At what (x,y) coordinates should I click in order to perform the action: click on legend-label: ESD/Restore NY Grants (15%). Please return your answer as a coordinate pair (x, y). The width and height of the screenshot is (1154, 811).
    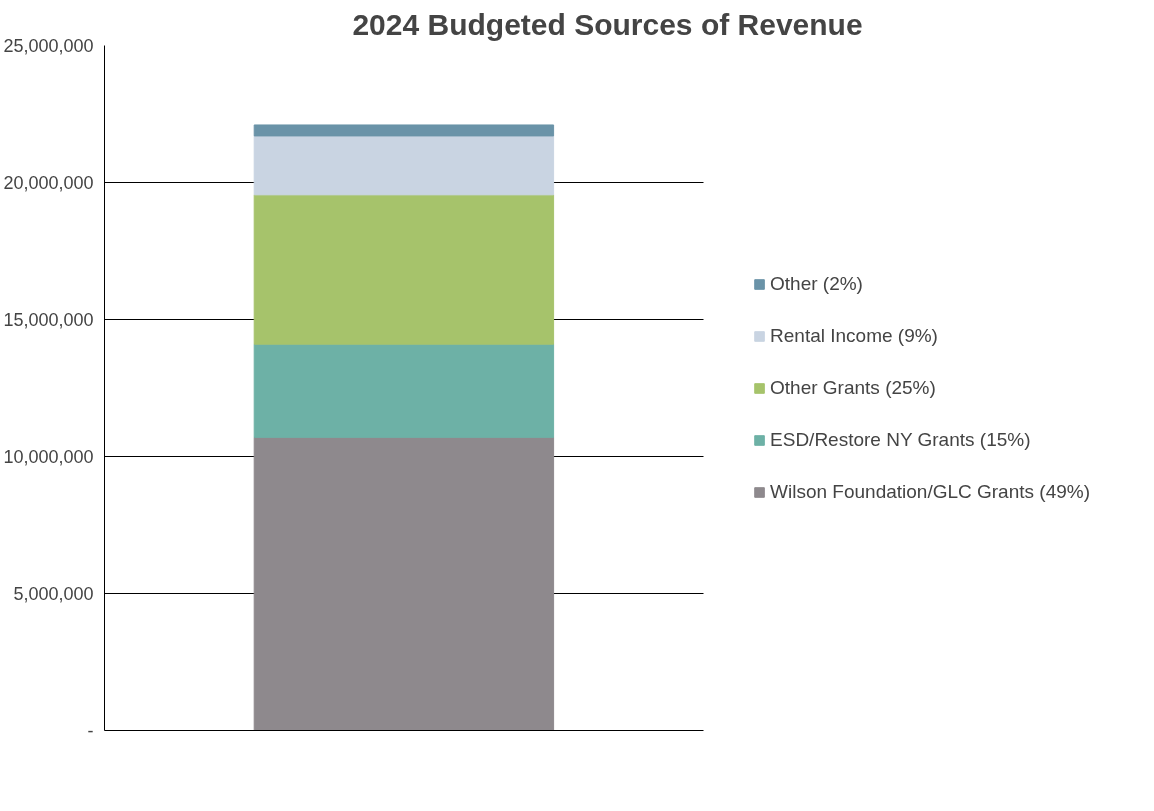
    Looking at the image, I should click on (900, 439).